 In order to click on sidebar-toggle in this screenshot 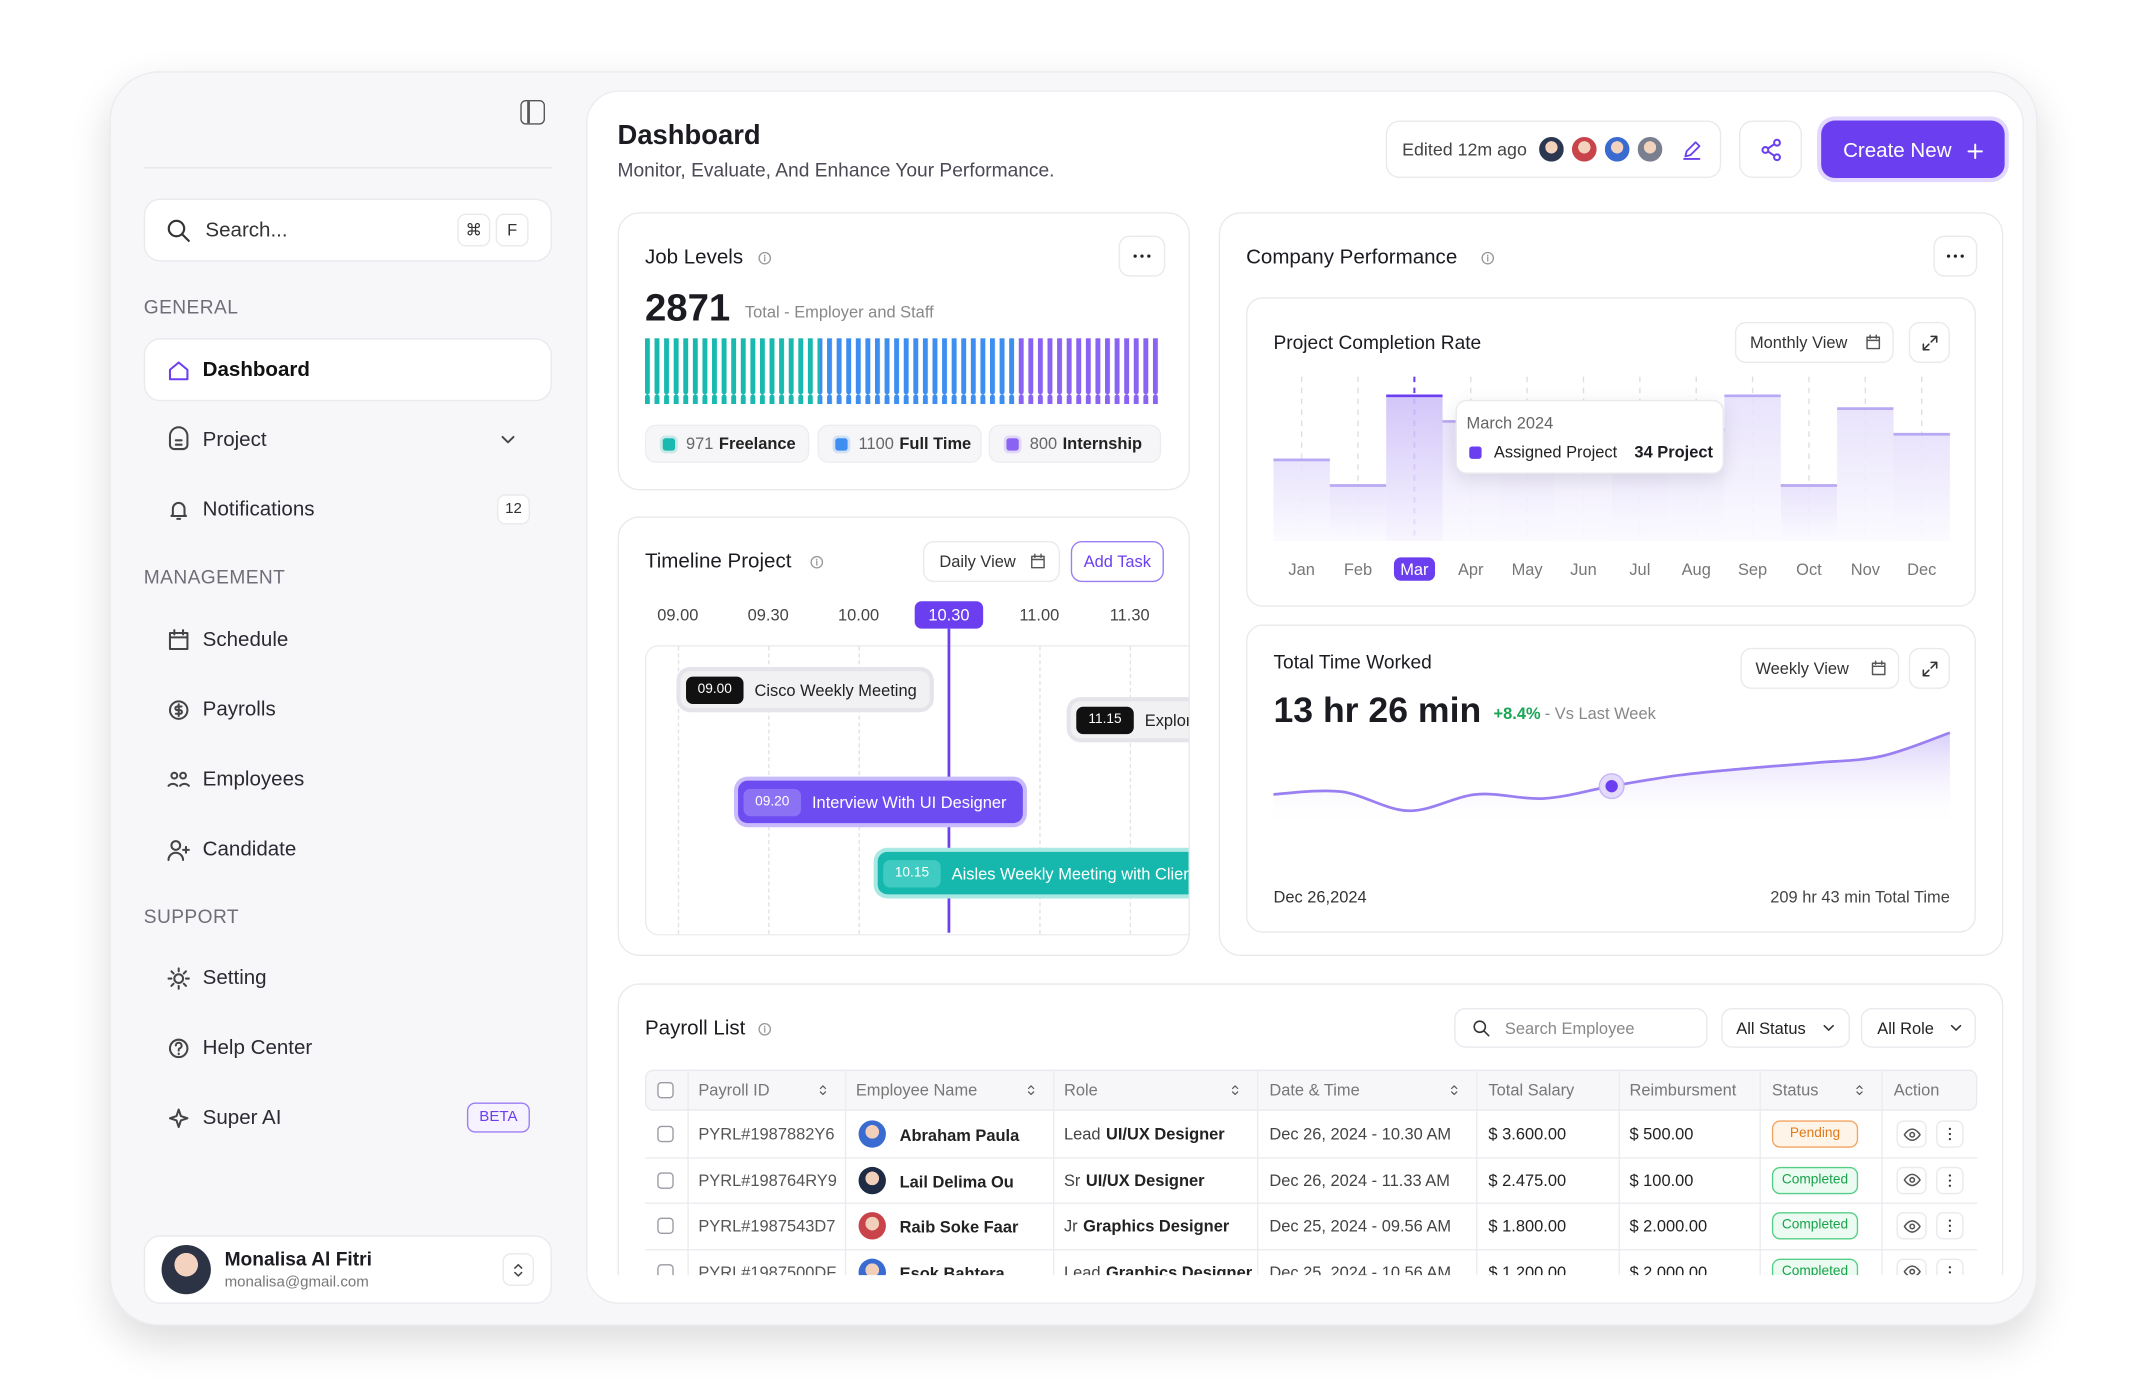, I will do `click(532, 112)`.